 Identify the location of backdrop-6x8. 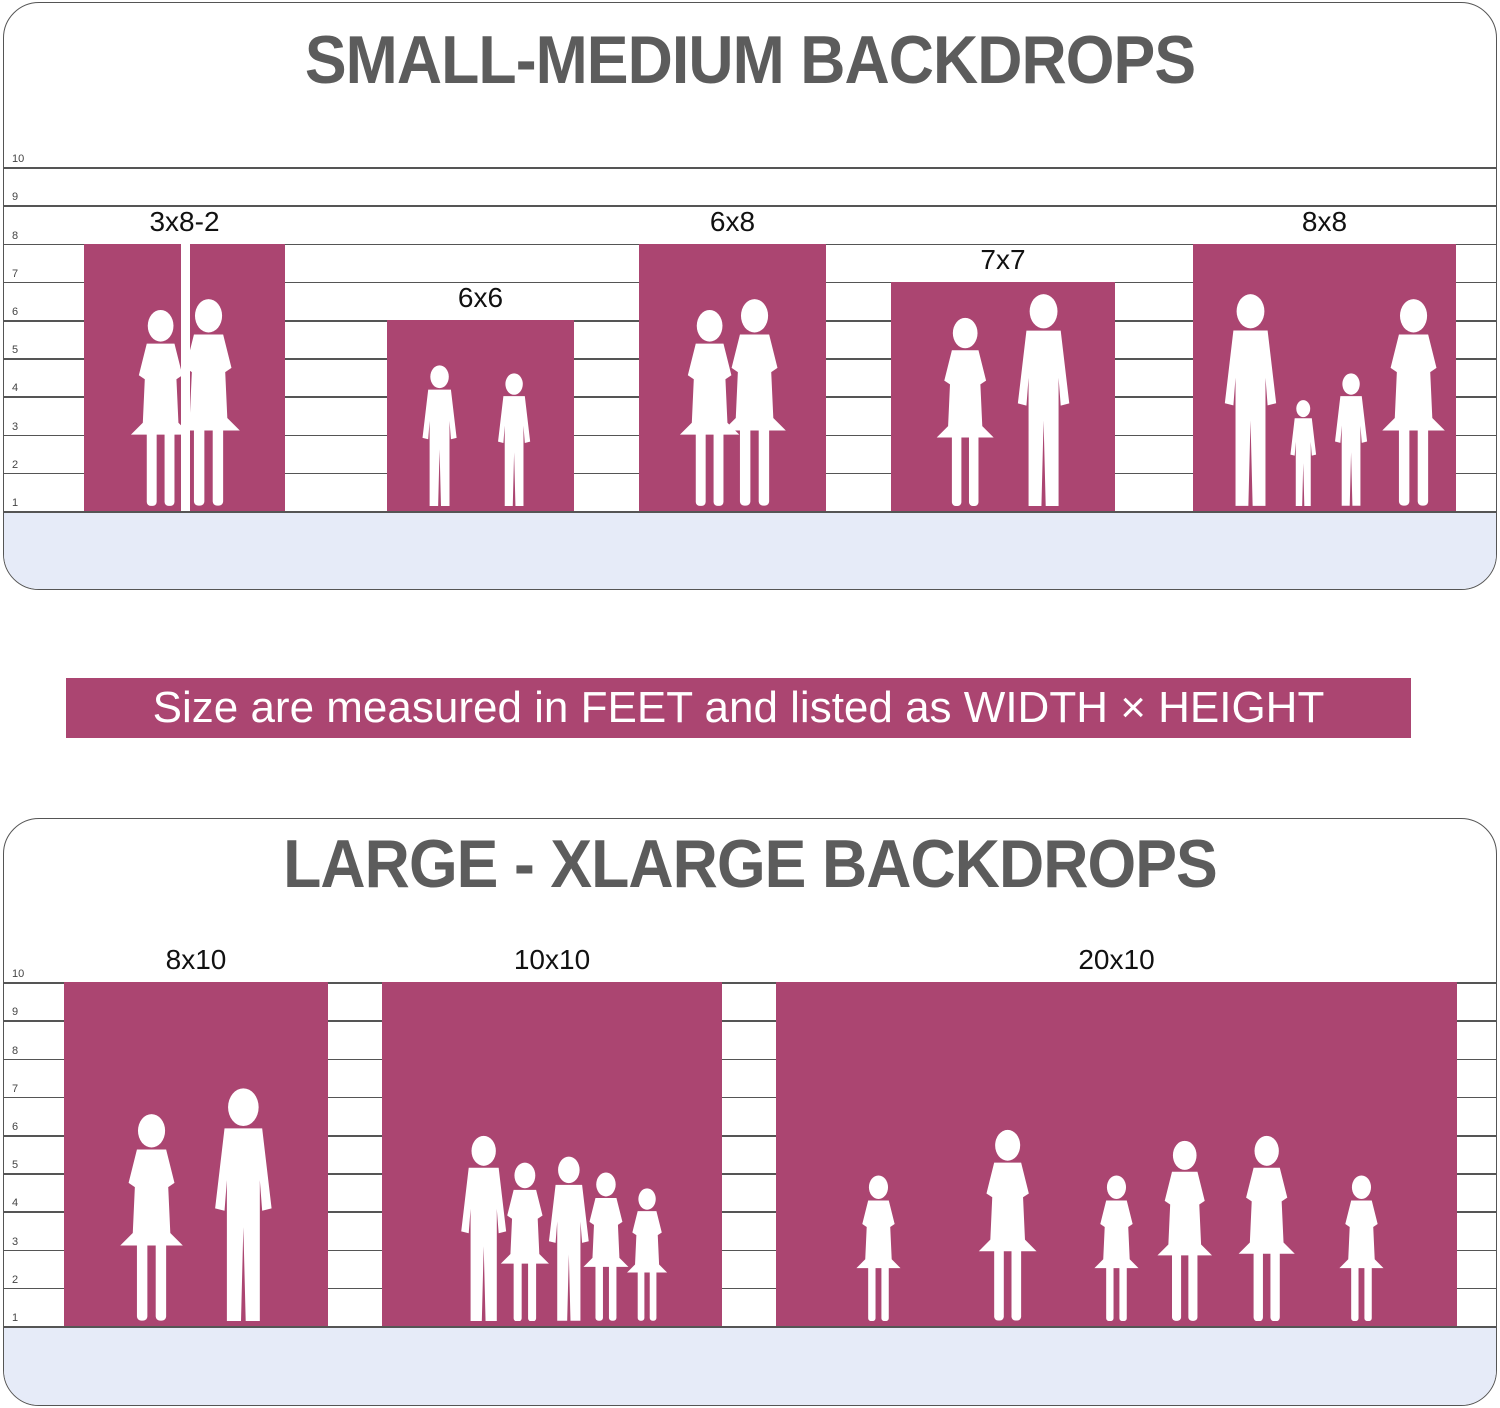
(732, 377).